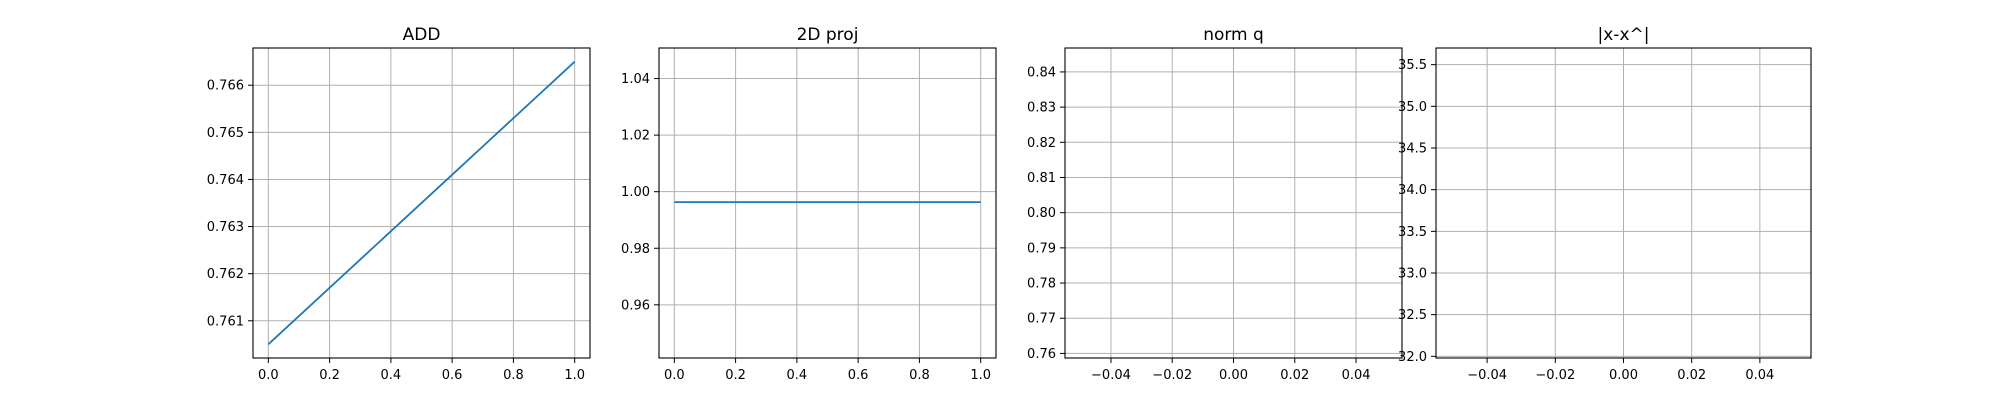 The width and height of the screenshot is (2000, 400). Describe the element at coordinates (1041, 143) in the screenshot. I see `y-tick-label: 0.82` at that location.